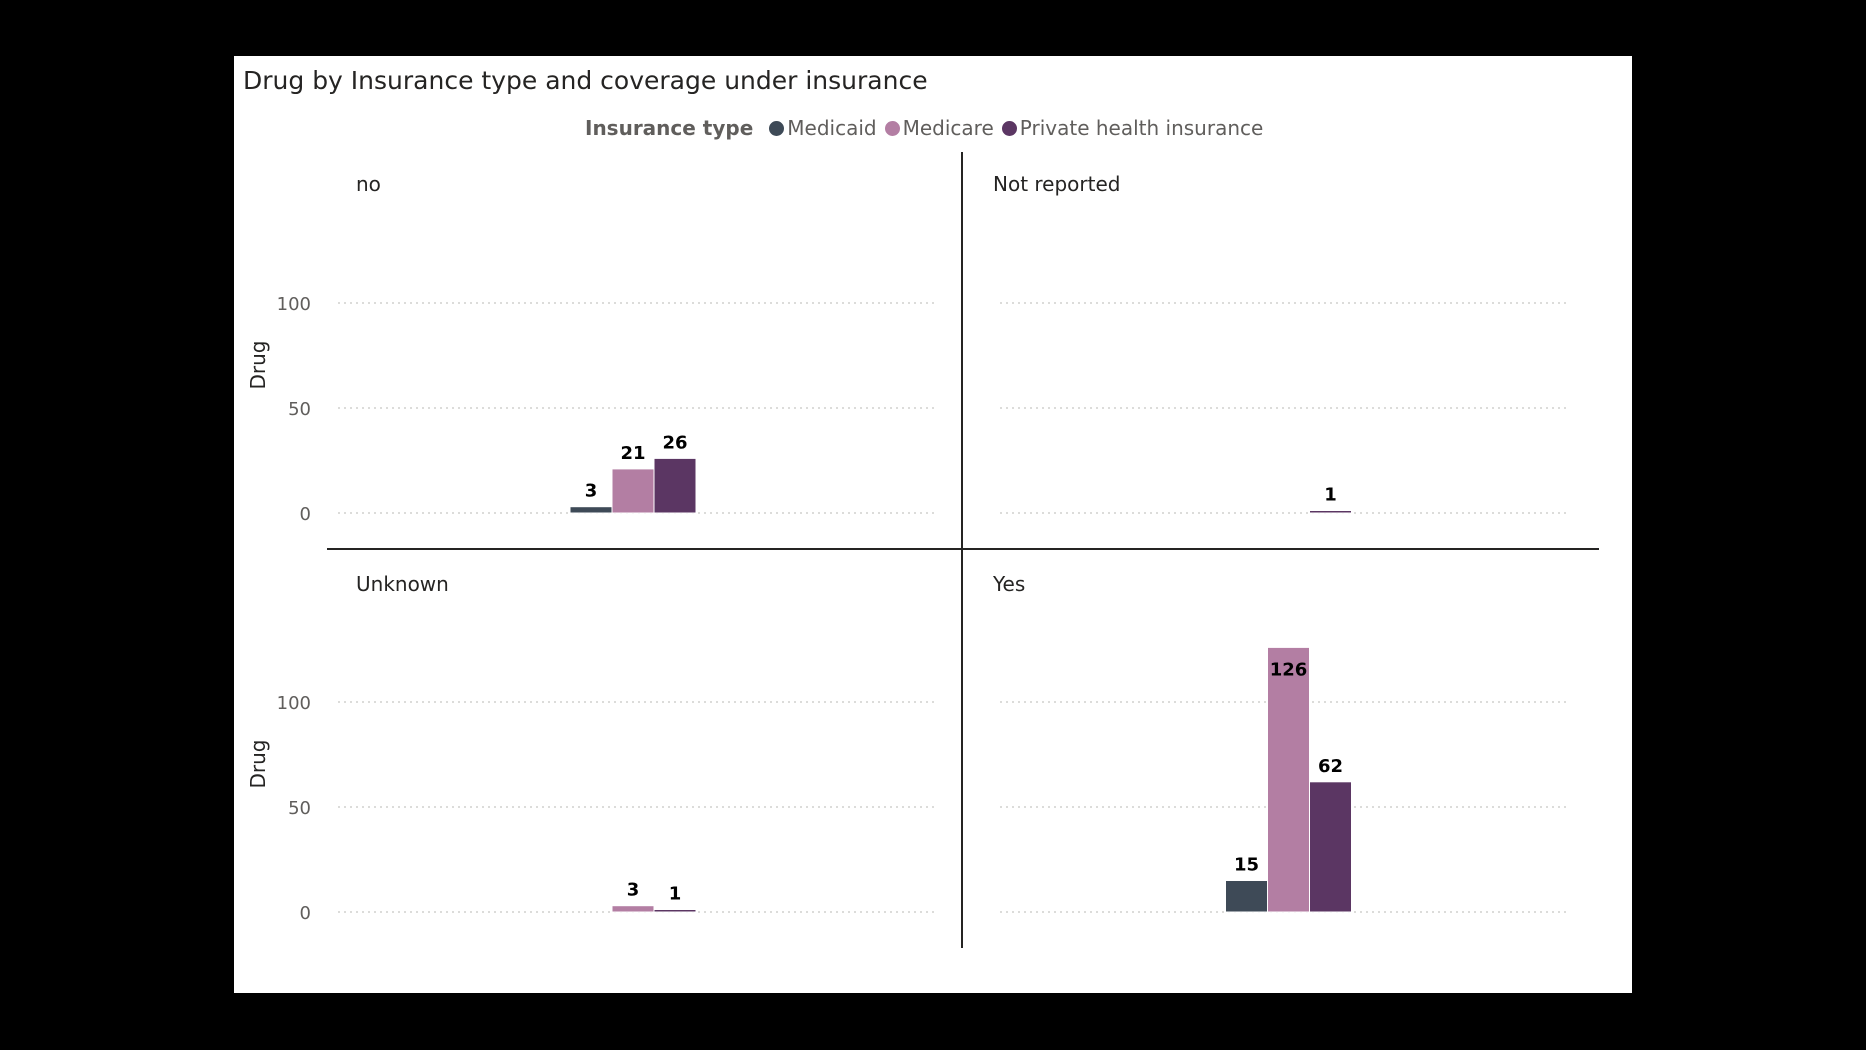  Describe the element at coordinates (258, 764) in the screenshot. I see `y-axis-title-unknown: Drug` at that location.